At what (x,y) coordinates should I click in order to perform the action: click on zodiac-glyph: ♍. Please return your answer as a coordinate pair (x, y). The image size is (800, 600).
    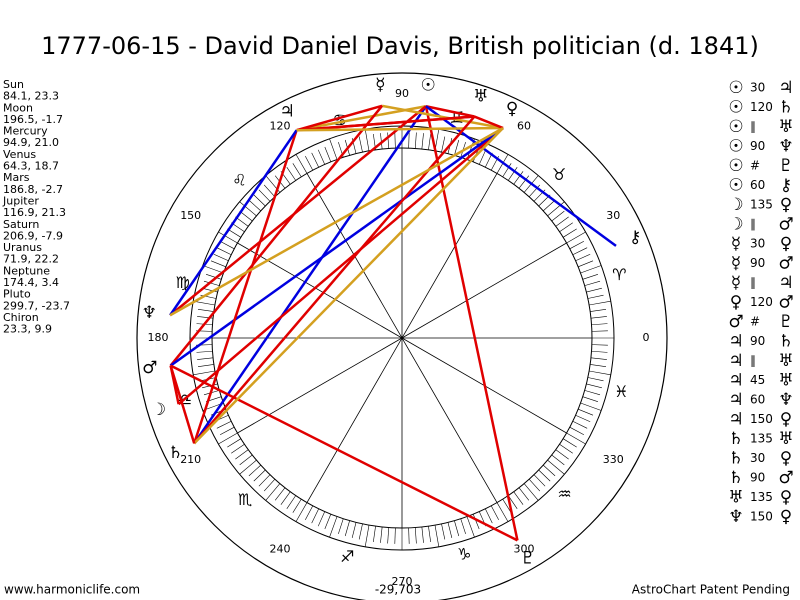
    Looking at the image, I should click on (183, 282).